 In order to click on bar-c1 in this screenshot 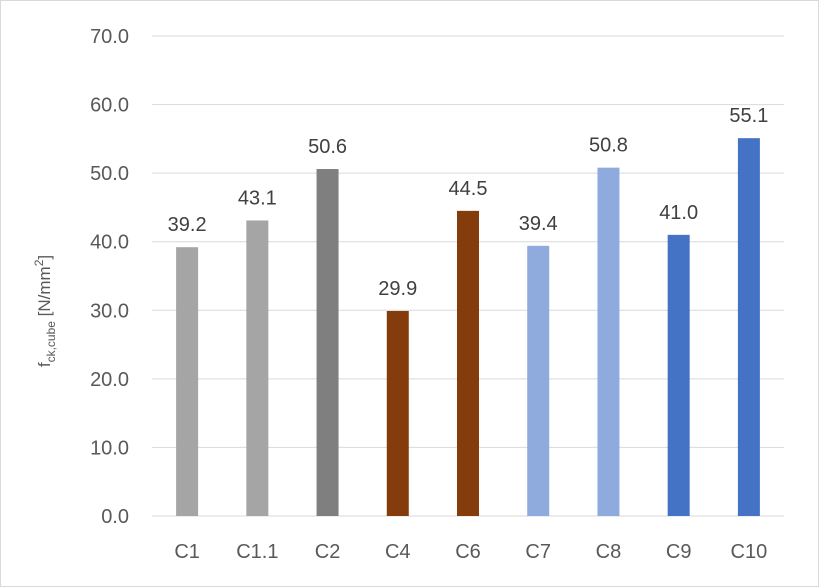, I will do `click(187, 381)`.